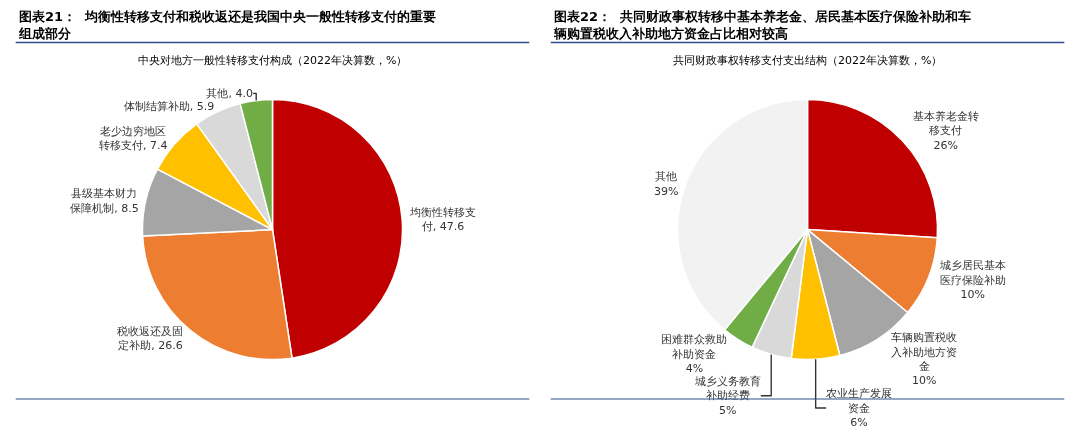  Describe the element at coordinates (229, 93) in the screenshot. I see `slice-label: 其他, 4.0` at that location.